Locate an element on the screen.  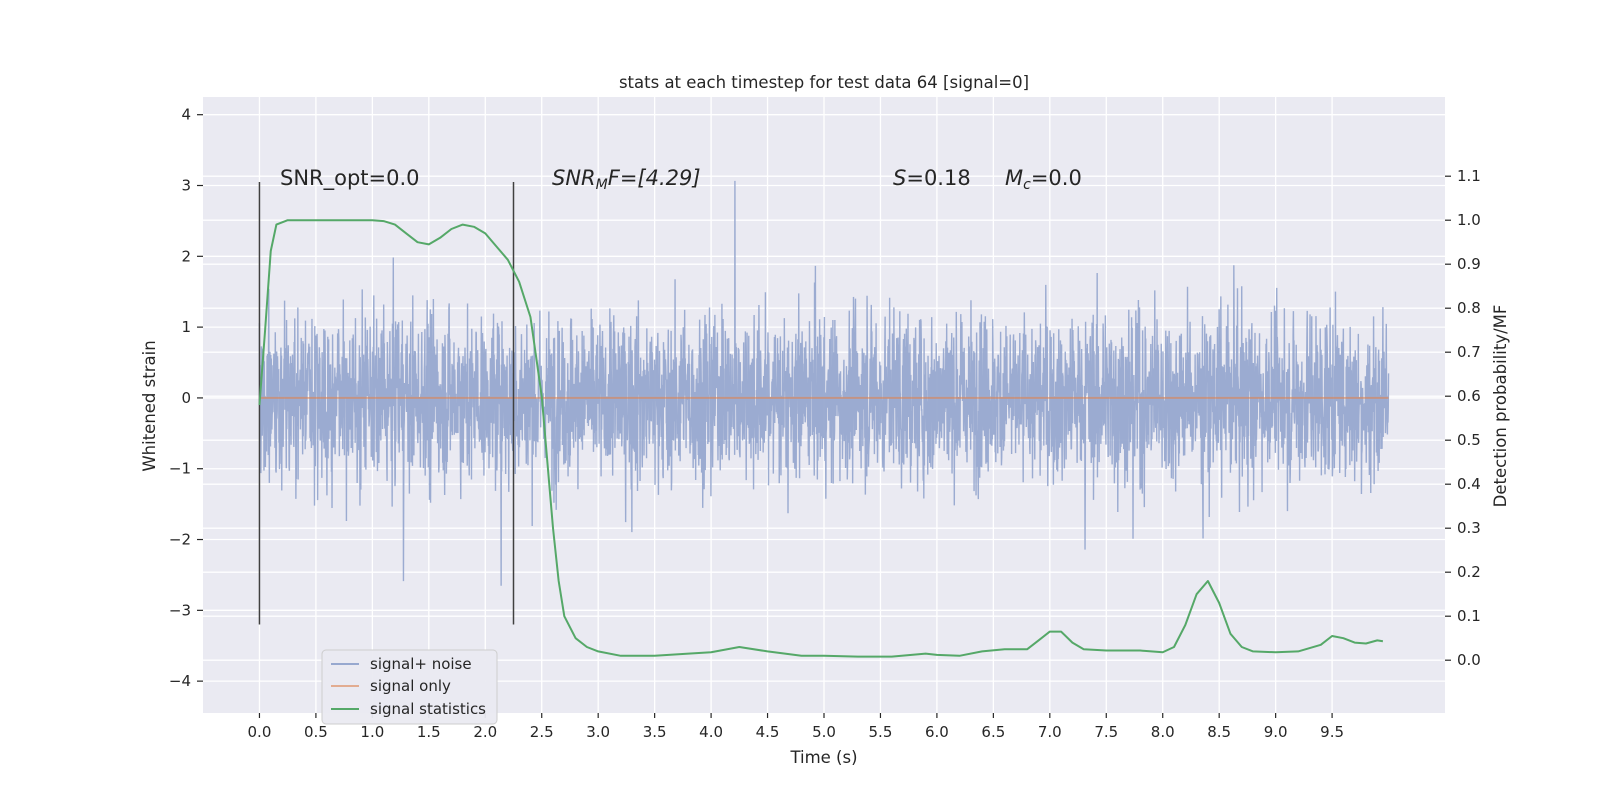
y-tick-label: 1 is located at coordinates (186, 327).